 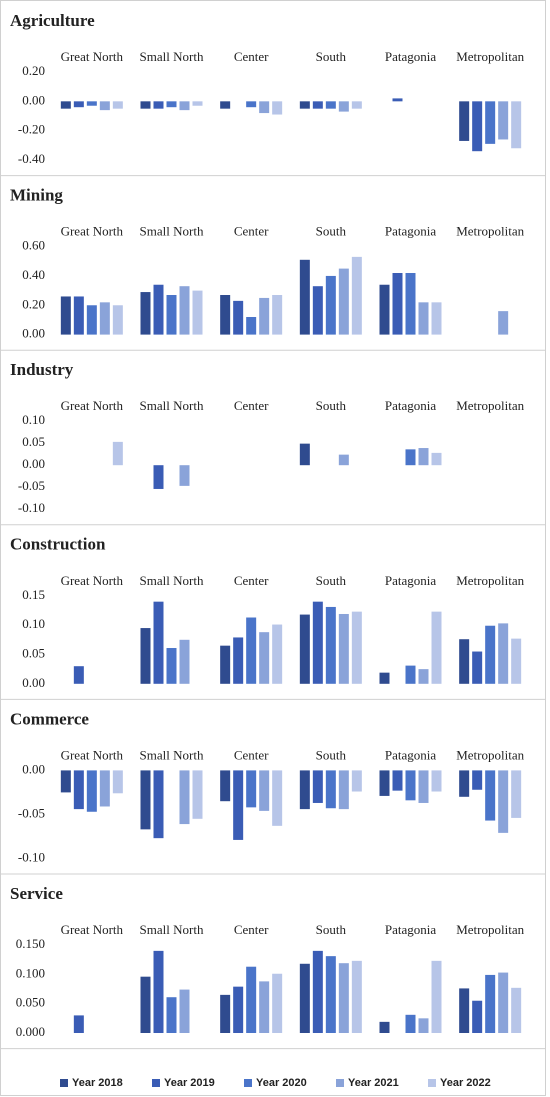 I want to click on y-tick-label: 0.60, so click(x=33, y=245).